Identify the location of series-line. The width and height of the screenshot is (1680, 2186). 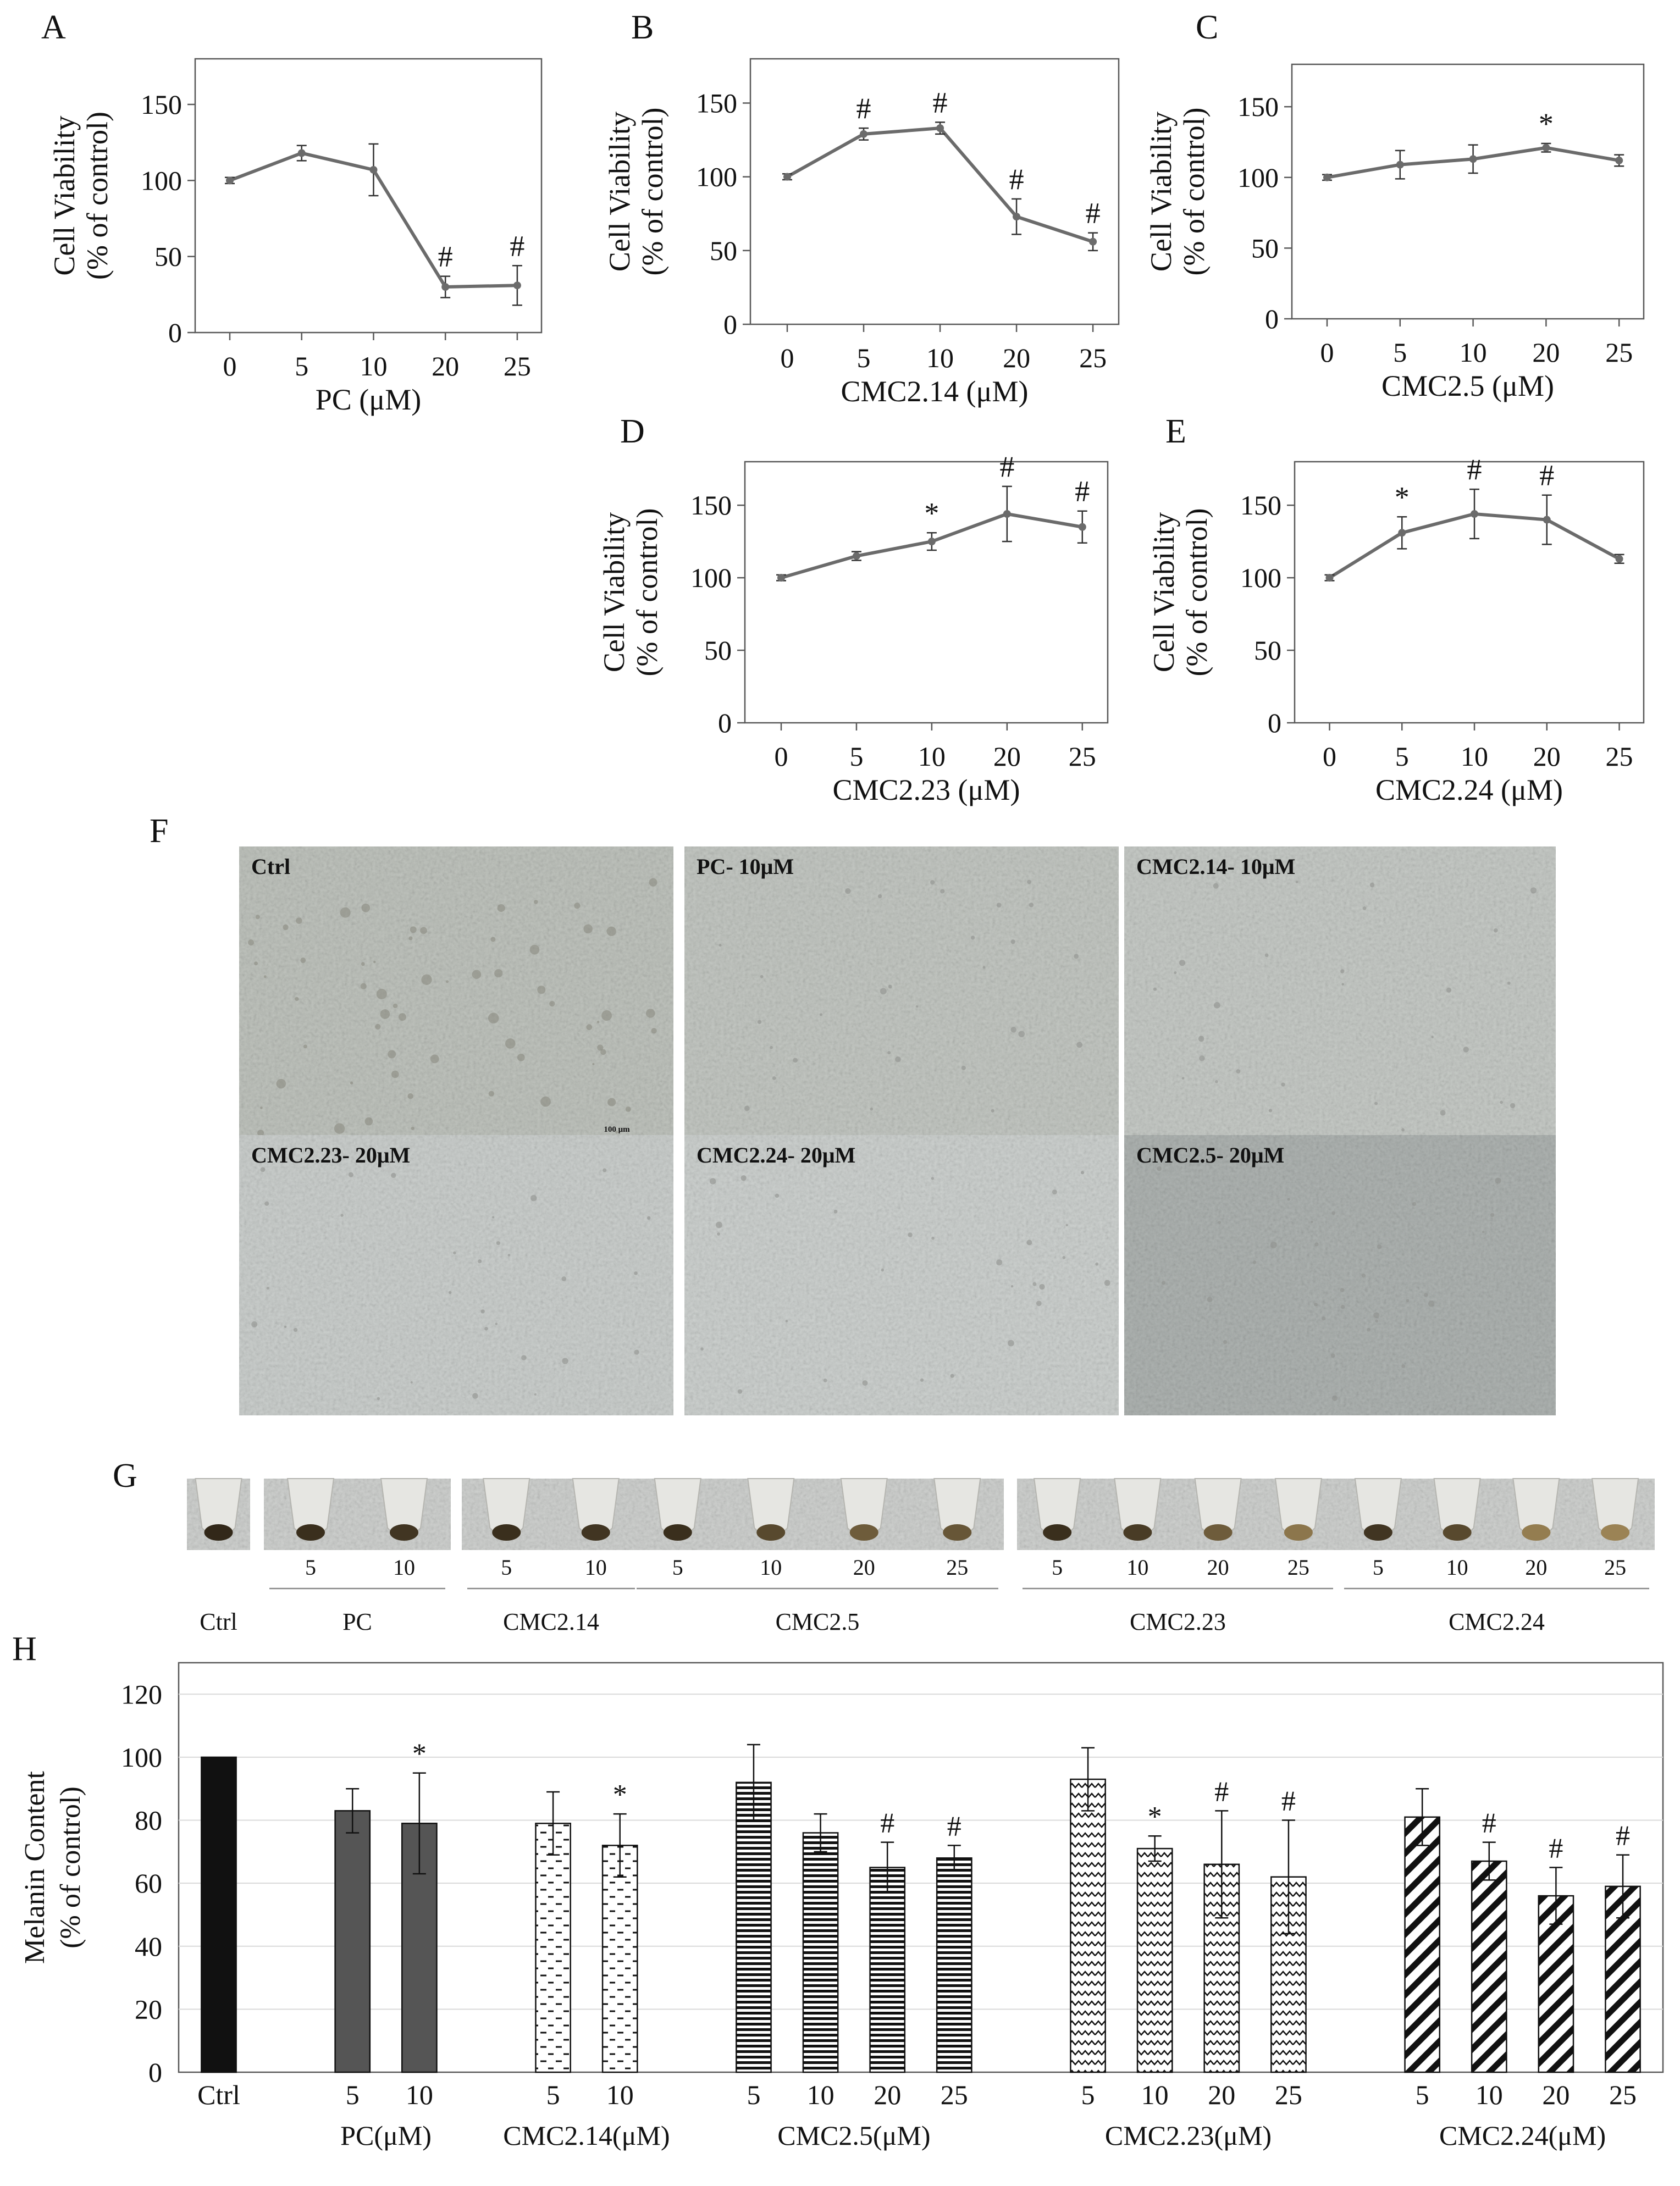
(940, 184).